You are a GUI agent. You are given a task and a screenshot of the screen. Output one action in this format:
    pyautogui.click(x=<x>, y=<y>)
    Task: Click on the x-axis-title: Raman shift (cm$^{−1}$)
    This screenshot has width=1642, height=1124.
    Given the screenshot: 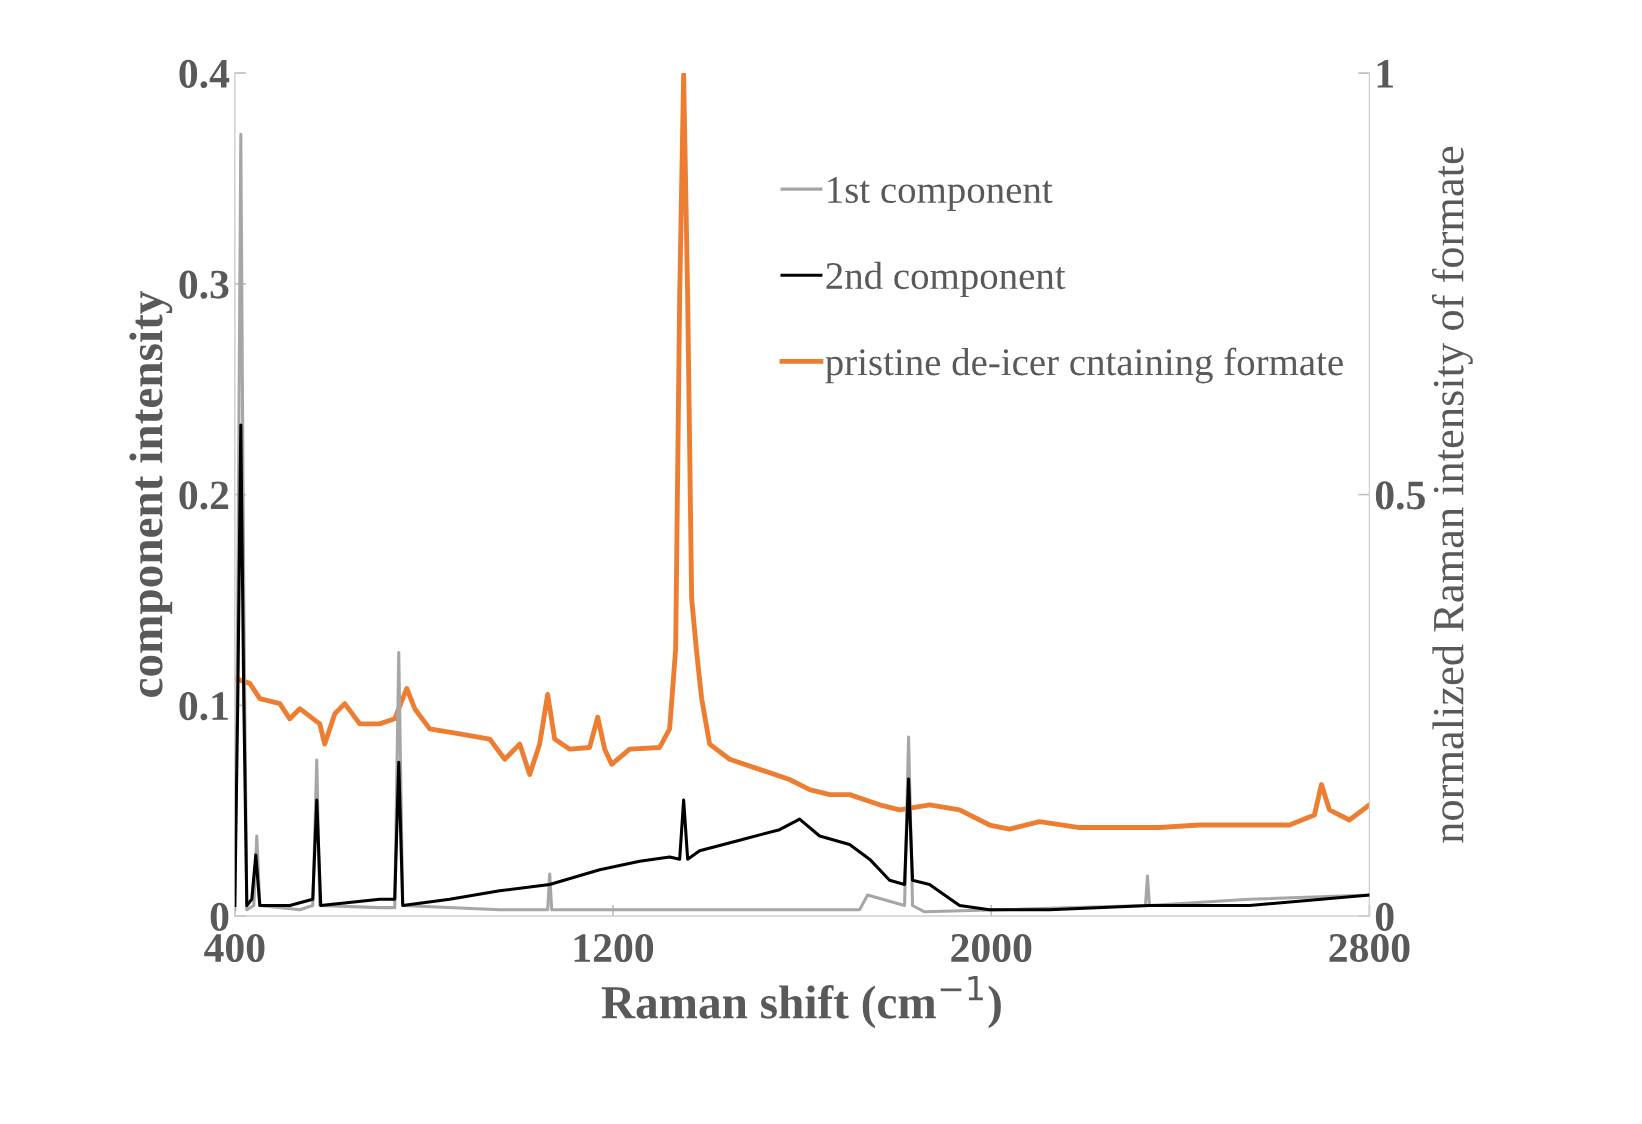 What is the action you would take?
    pyautogui.click(x=801, y=1002)
    